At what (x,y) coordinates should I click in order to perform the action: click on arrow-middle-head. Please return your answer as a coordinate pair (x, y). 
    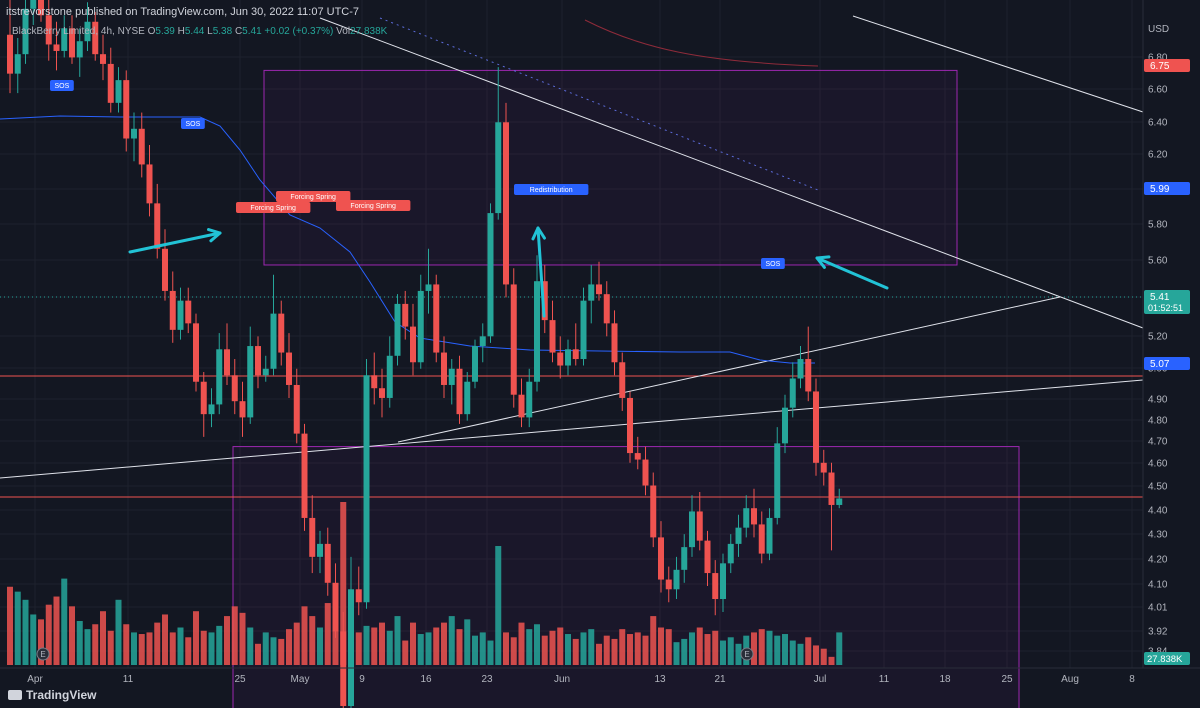
    Looking at the image, I should click on (538, 233).